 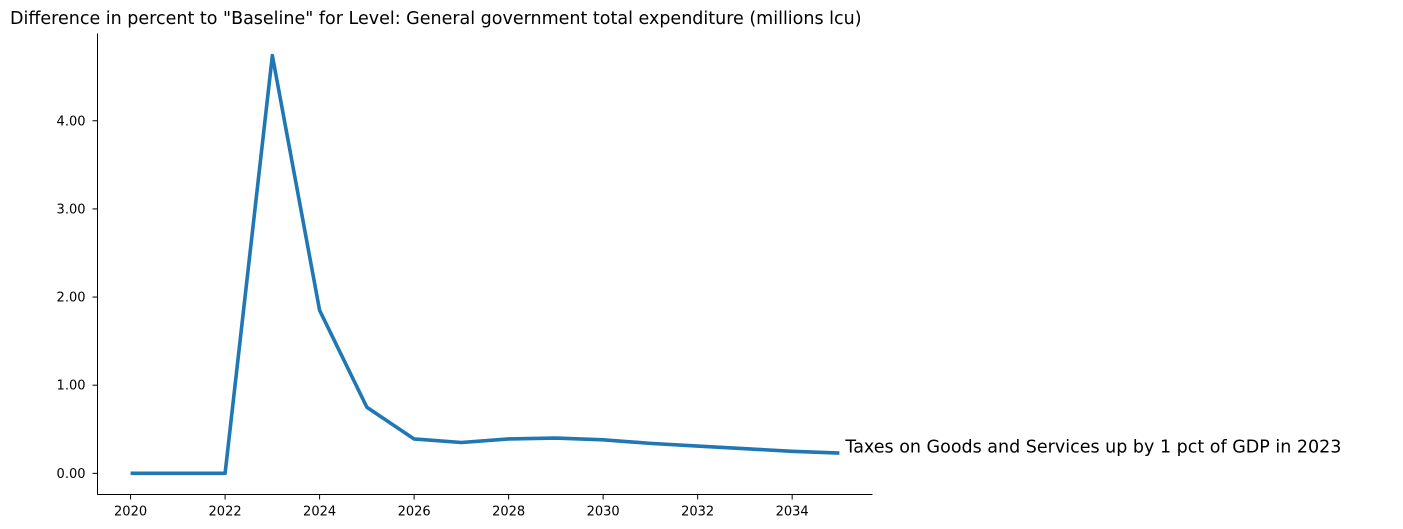 I want to click on x-tick-label: 2022, so click(x=225, y=512).